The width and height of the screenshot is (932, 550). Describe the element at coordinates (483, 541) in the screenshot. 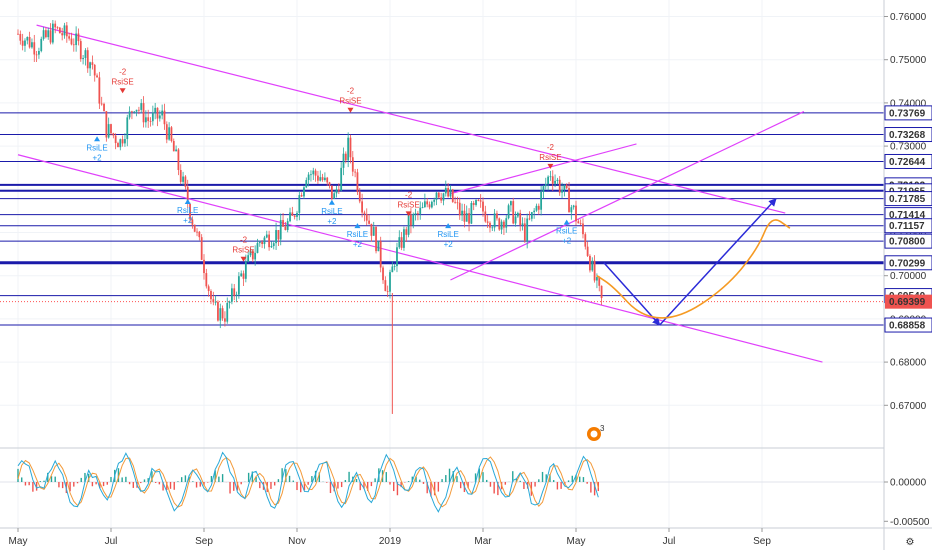

I see `x-tick-label: Mar` at that location.